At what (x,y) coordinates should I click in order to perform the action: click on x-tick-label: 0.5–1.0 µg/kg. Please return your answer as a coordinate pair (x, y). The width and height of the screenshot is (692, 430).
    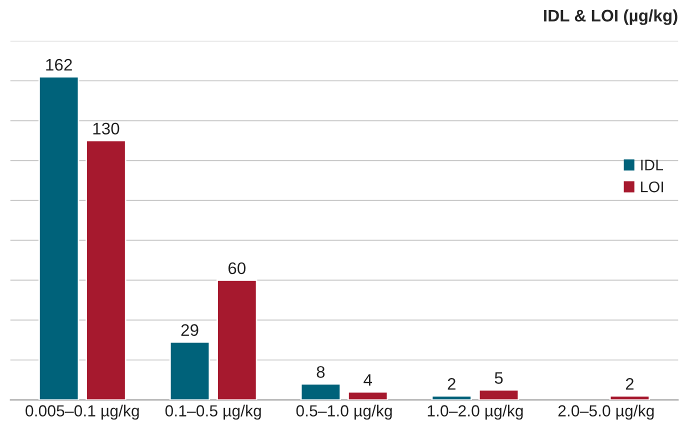
    Looking at the image, I should click on (344, 412).